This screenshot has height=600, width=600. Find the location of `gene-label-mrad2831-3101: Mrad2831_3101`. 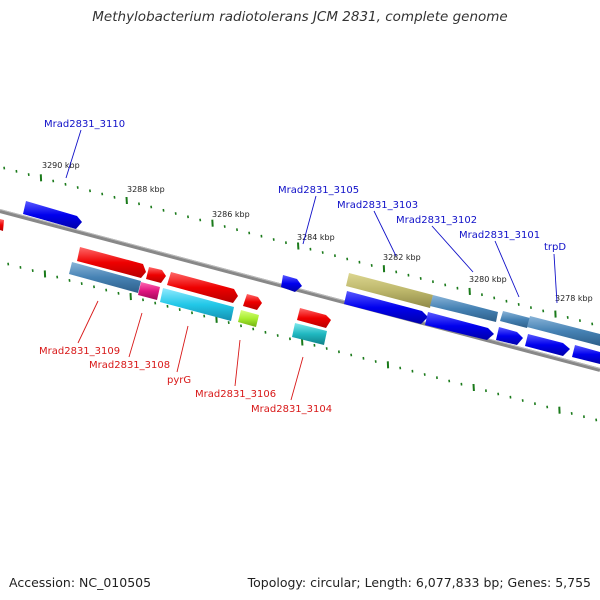

gene-label-mrad2831-3101: Mrad2831_3101 is located at coordinates (499, 235).